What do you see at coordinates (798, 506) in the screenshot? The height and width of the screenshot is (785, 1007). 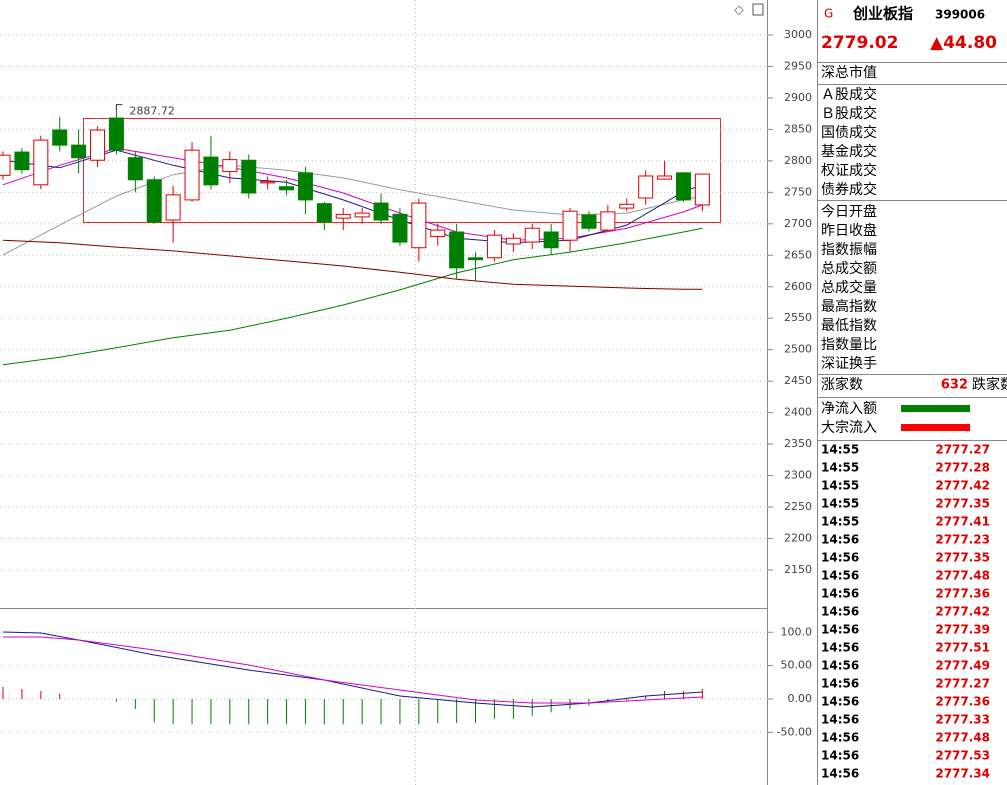 I see `y-tick-label: 2250` at bounding box center [798, 506].